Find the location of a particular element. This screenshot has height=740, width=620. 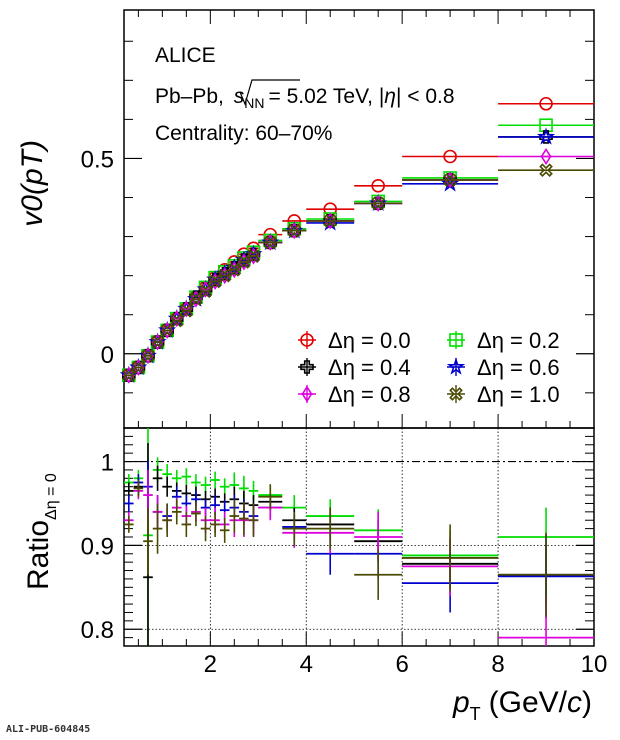

legend-entry-2: Δη = 0.4 is located at coordinates (354, 367).